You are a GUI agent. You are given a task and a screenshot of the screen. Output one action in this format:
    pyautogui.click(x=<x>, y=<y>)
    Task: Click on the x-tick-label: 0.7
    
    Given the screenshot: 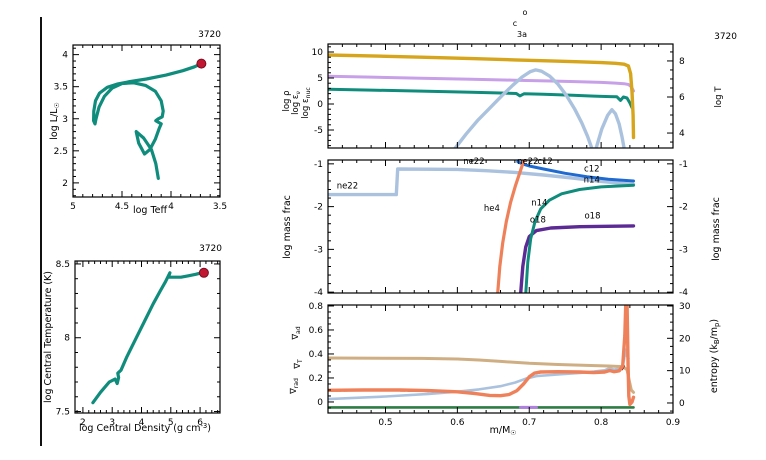 What is the action you would take?
    pyautogui.click(x=529, y=423)
    